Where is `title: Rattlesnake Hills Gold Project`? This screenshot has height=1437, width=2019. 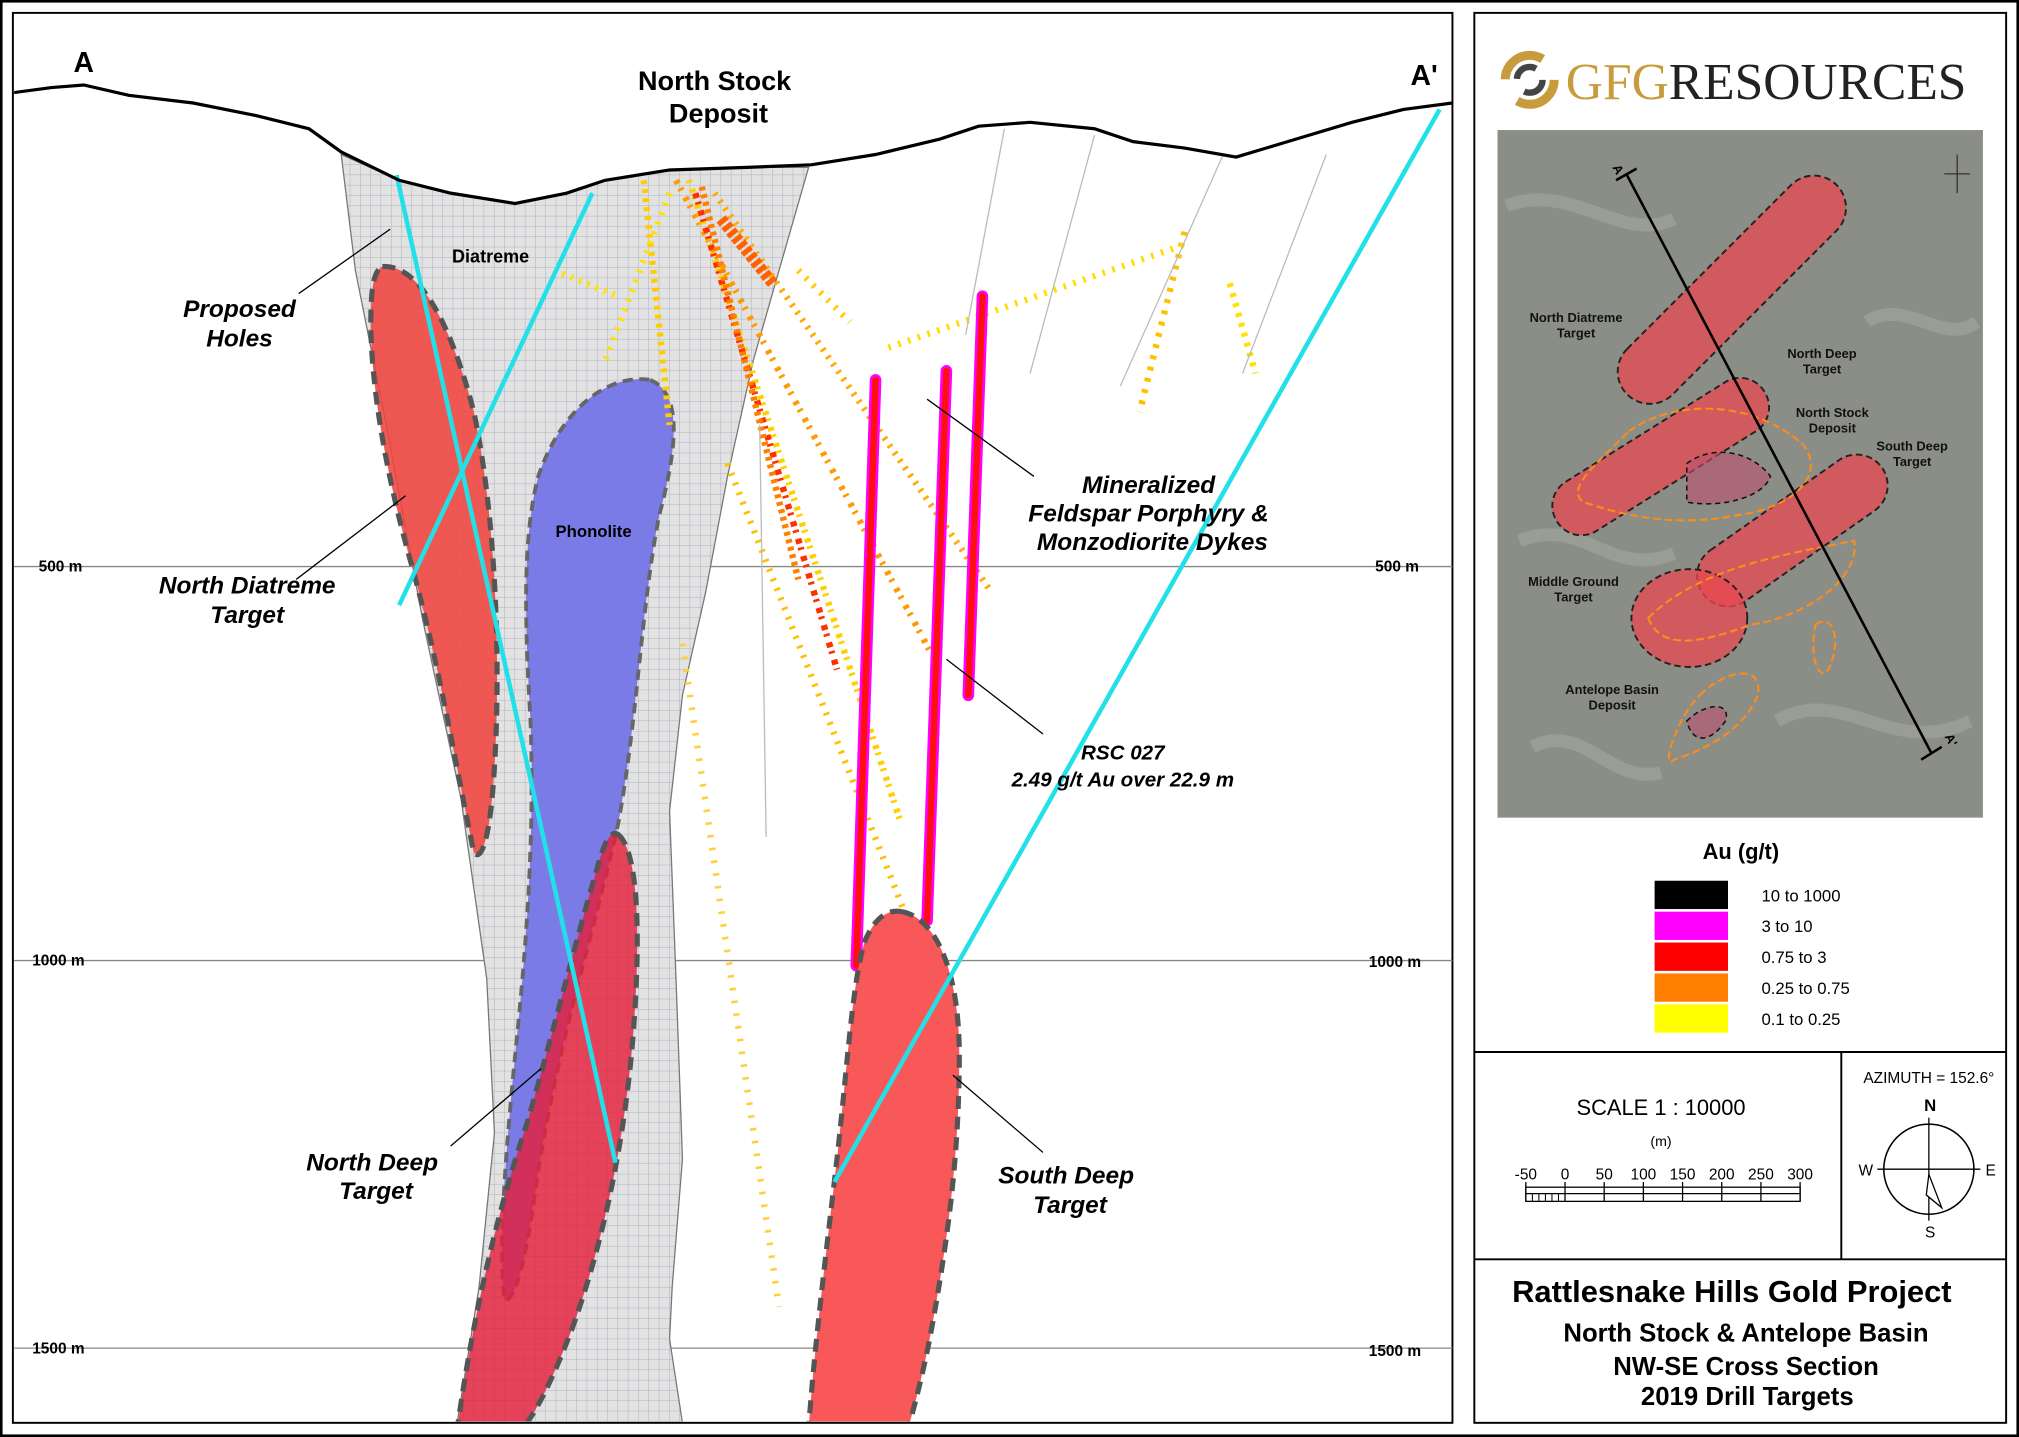 title: Rattlesnake Hills Gold Project is located at coordinates (1731, 1291).